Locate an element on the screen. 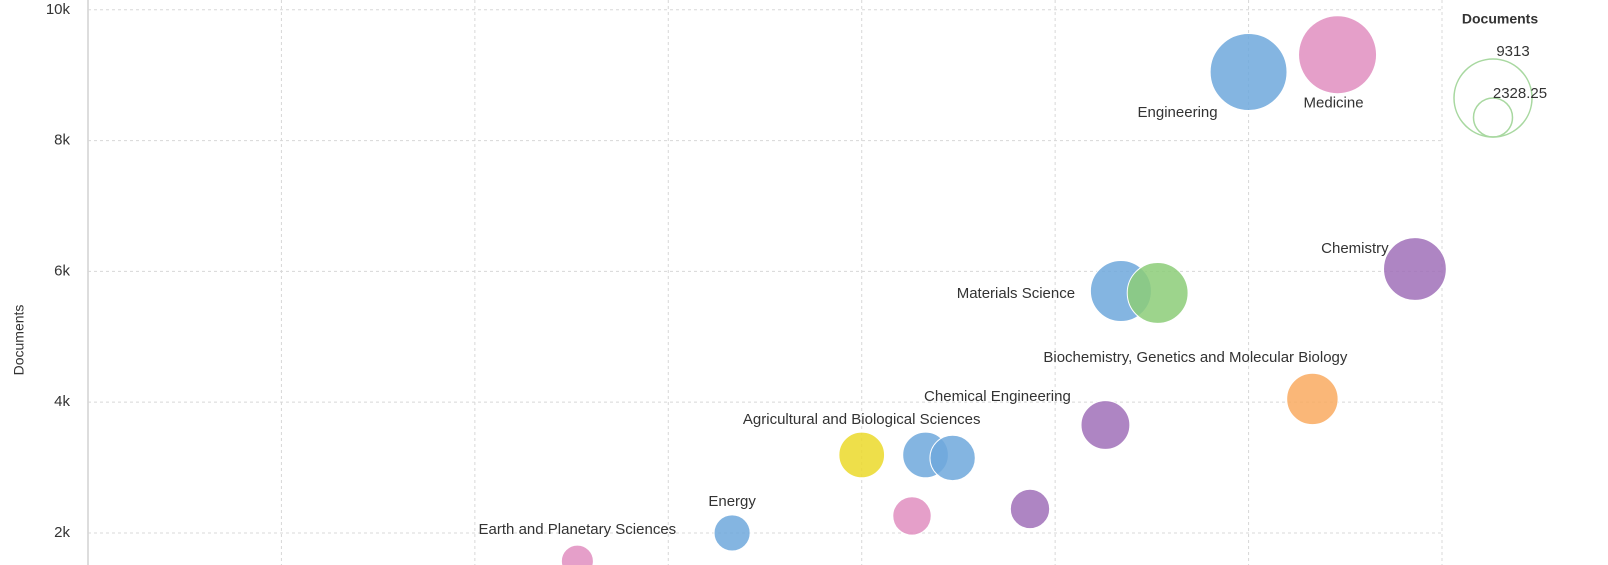 This screenshot has width=1608, height=565. bubble-label: Medicine is located at coordinates (1334, 103).